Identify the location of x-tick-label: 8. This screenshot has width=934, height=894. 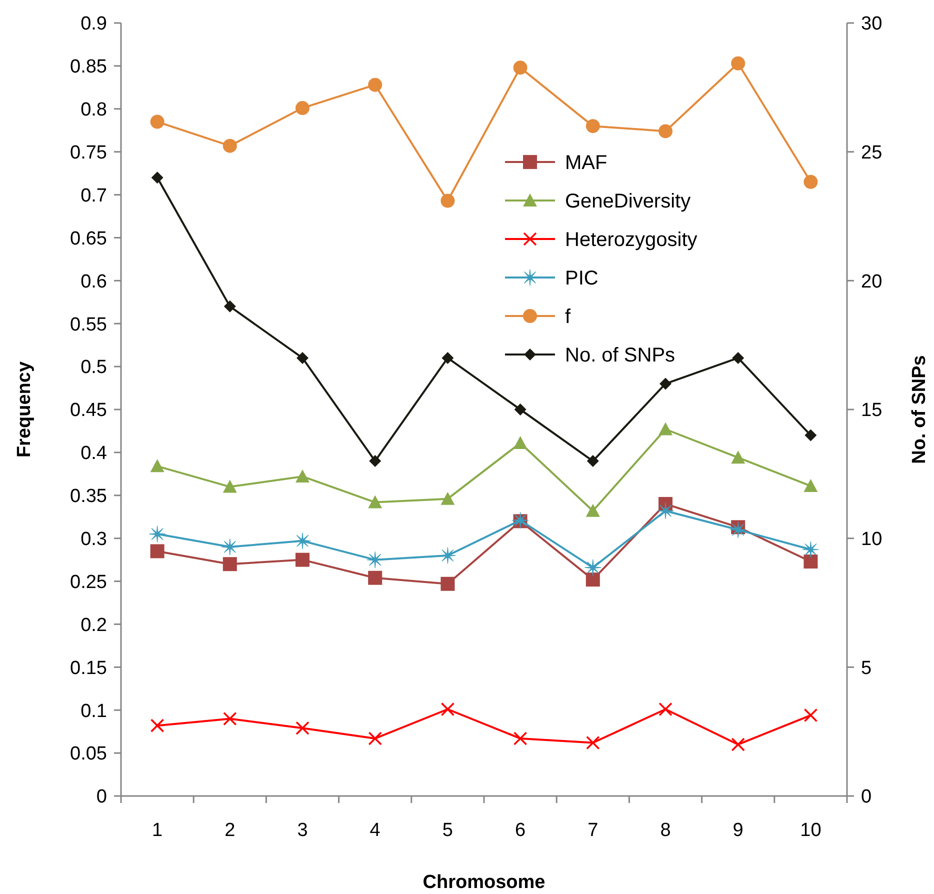
(665, 830).